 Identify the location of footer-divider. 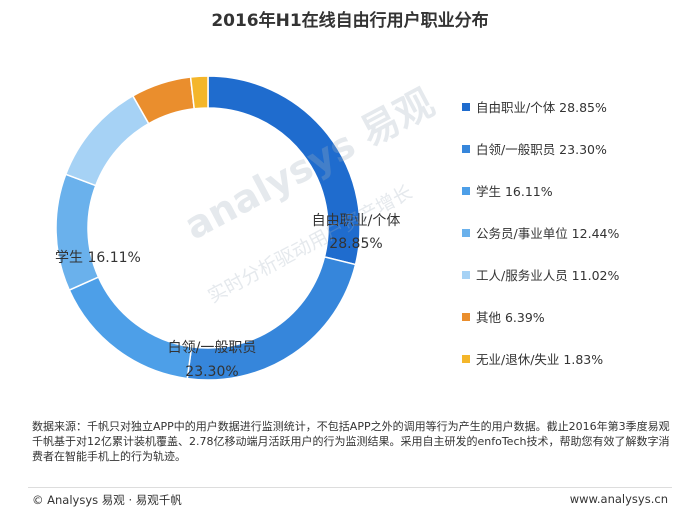
(350, 487).